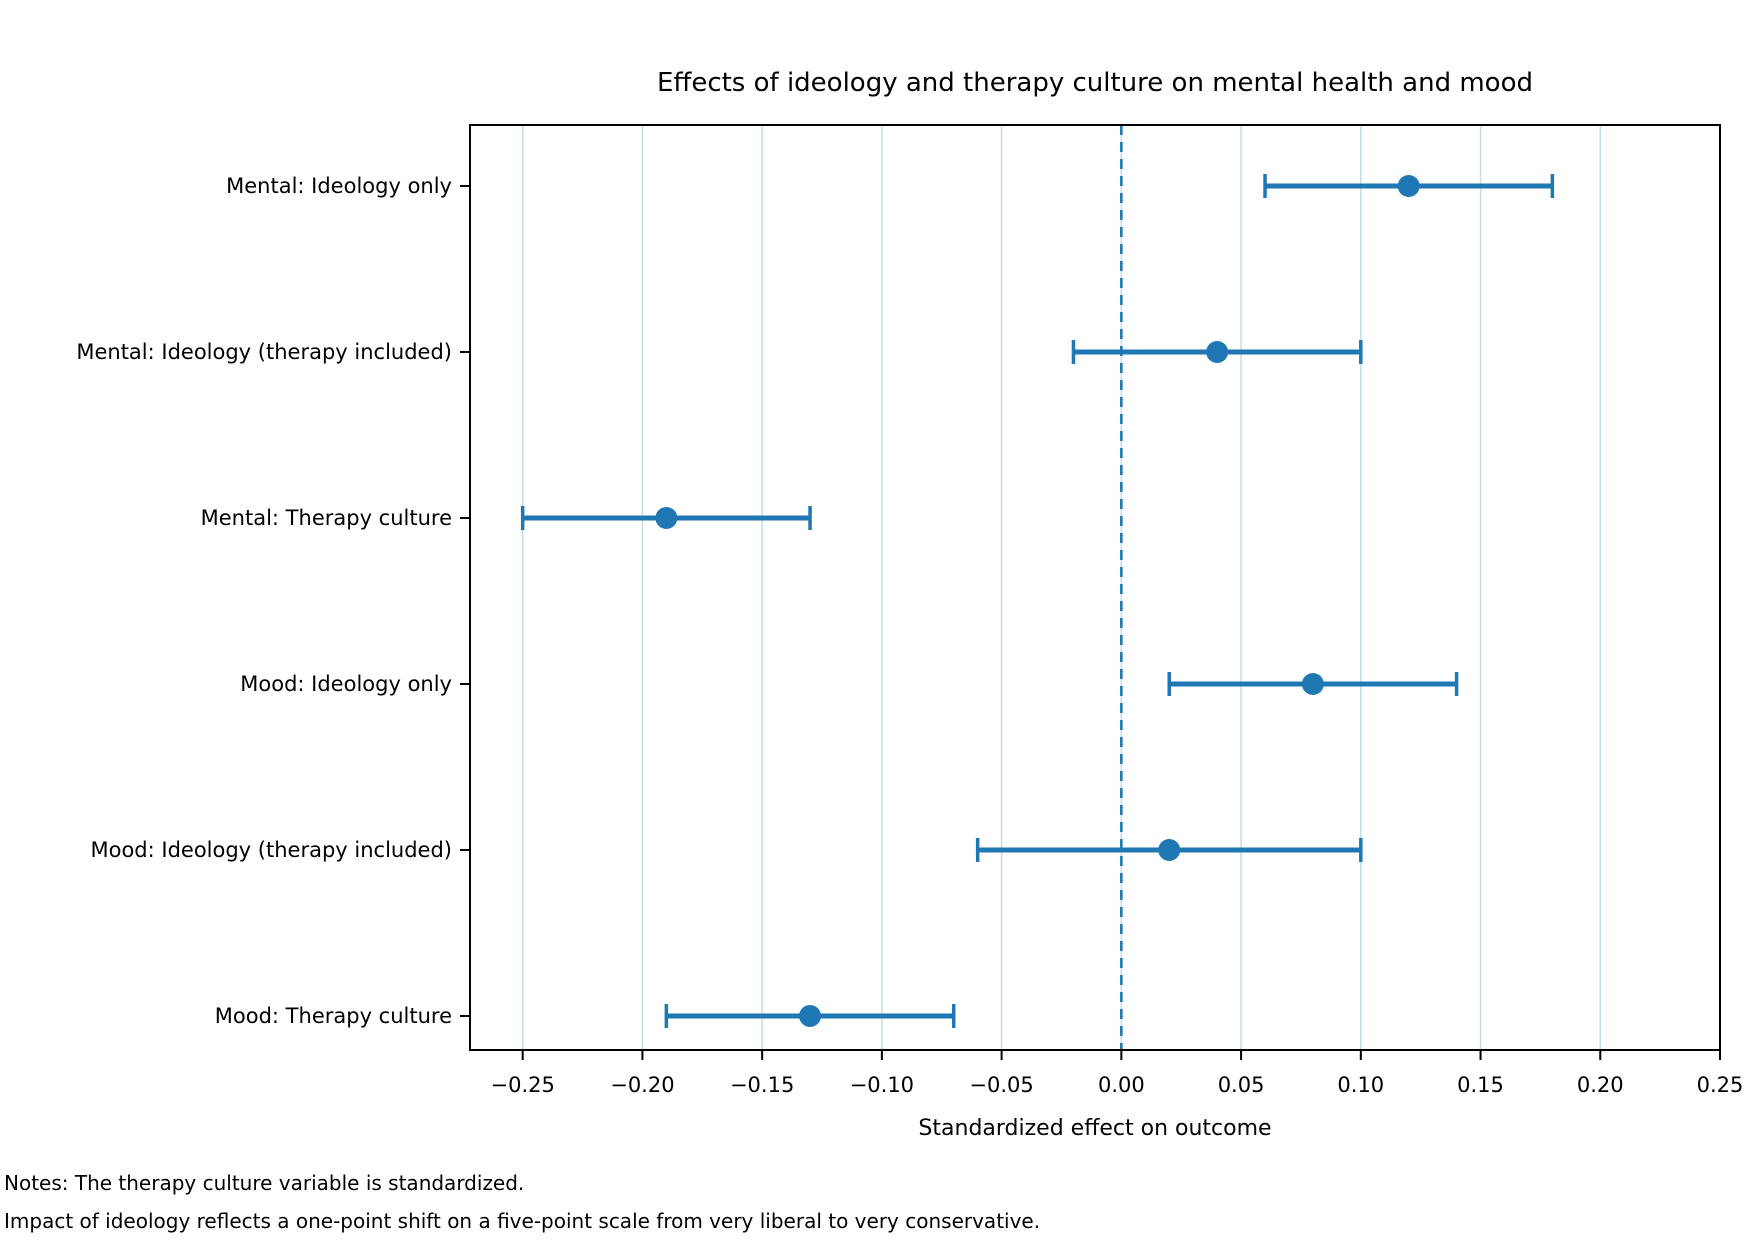 The height and width of the screenshot is (1257, 1756). What do you see at coordinates (882, 1085) in the screenshot?
I see `x-tick-label-3: −0.10` at bounding box center [882, 1085].